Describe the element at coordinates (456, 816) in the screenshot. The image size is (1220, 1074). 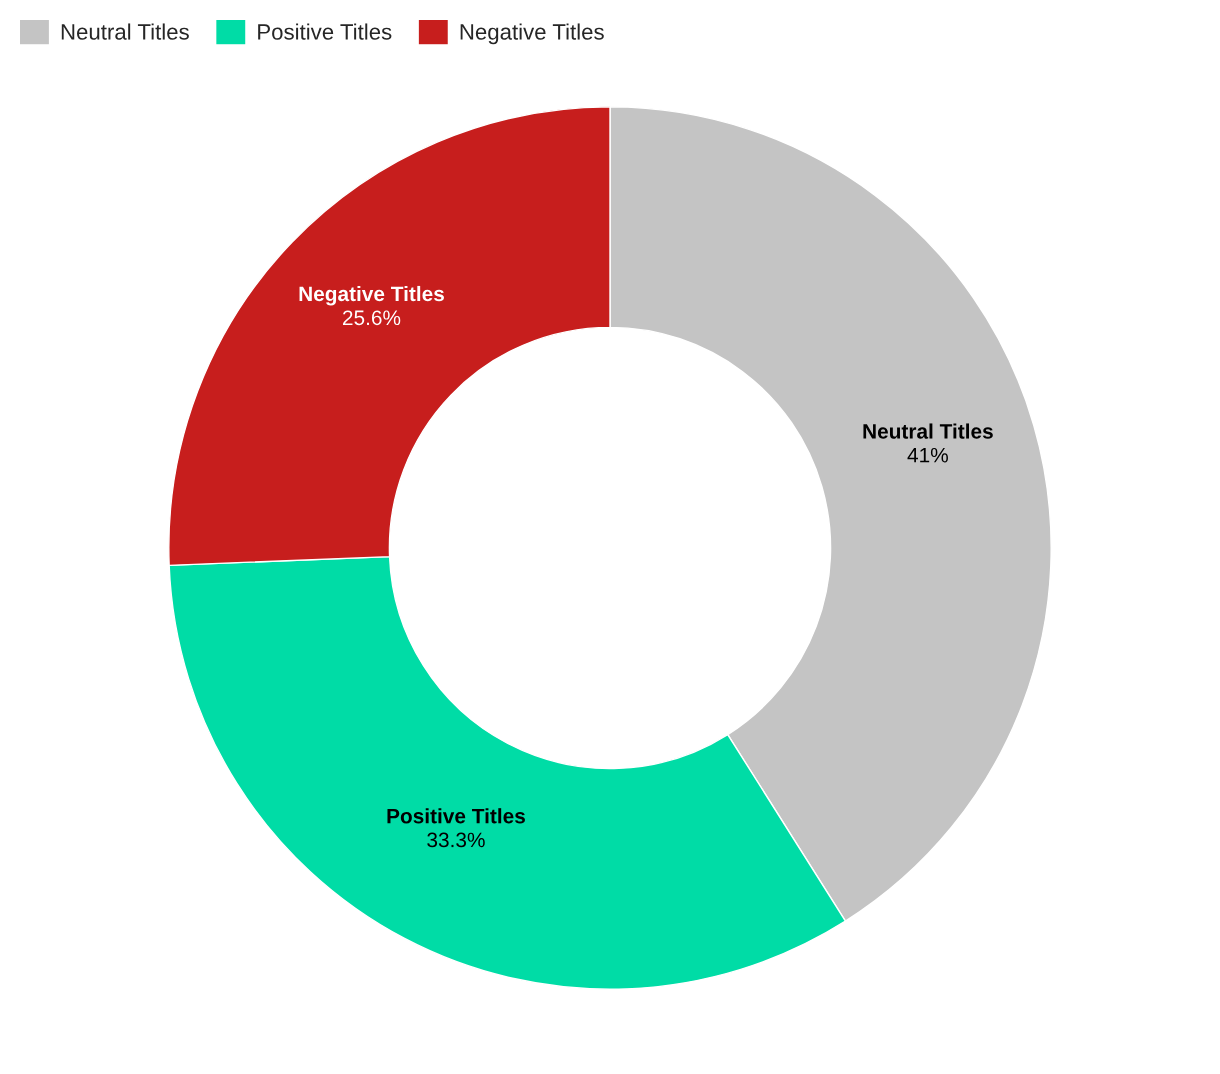
I see `slice-label: Positive Titles` at that location.